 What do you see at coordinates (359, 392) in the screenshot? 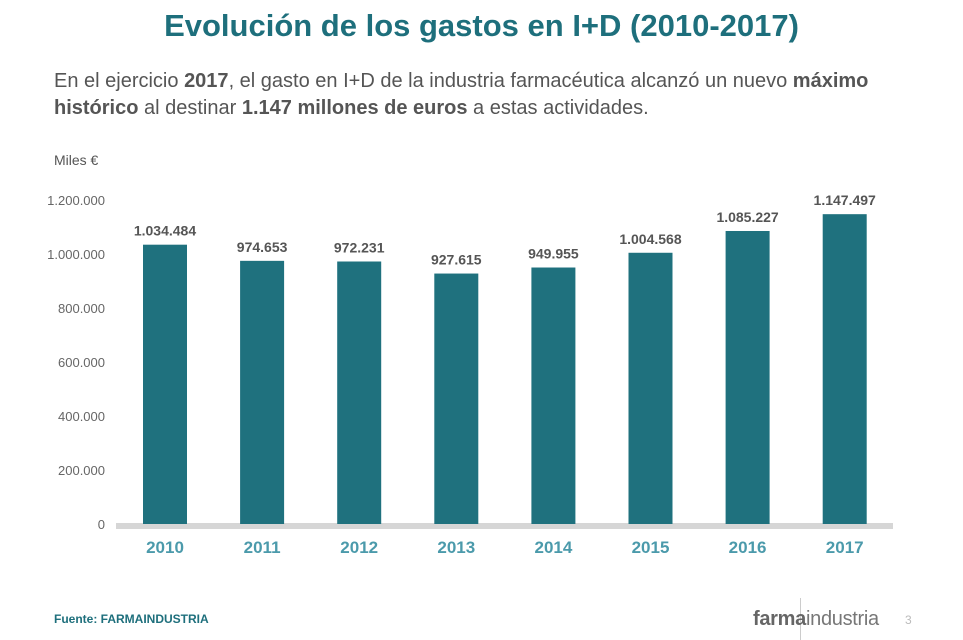
I see `bar-2012` at bounding box center [359, 392].